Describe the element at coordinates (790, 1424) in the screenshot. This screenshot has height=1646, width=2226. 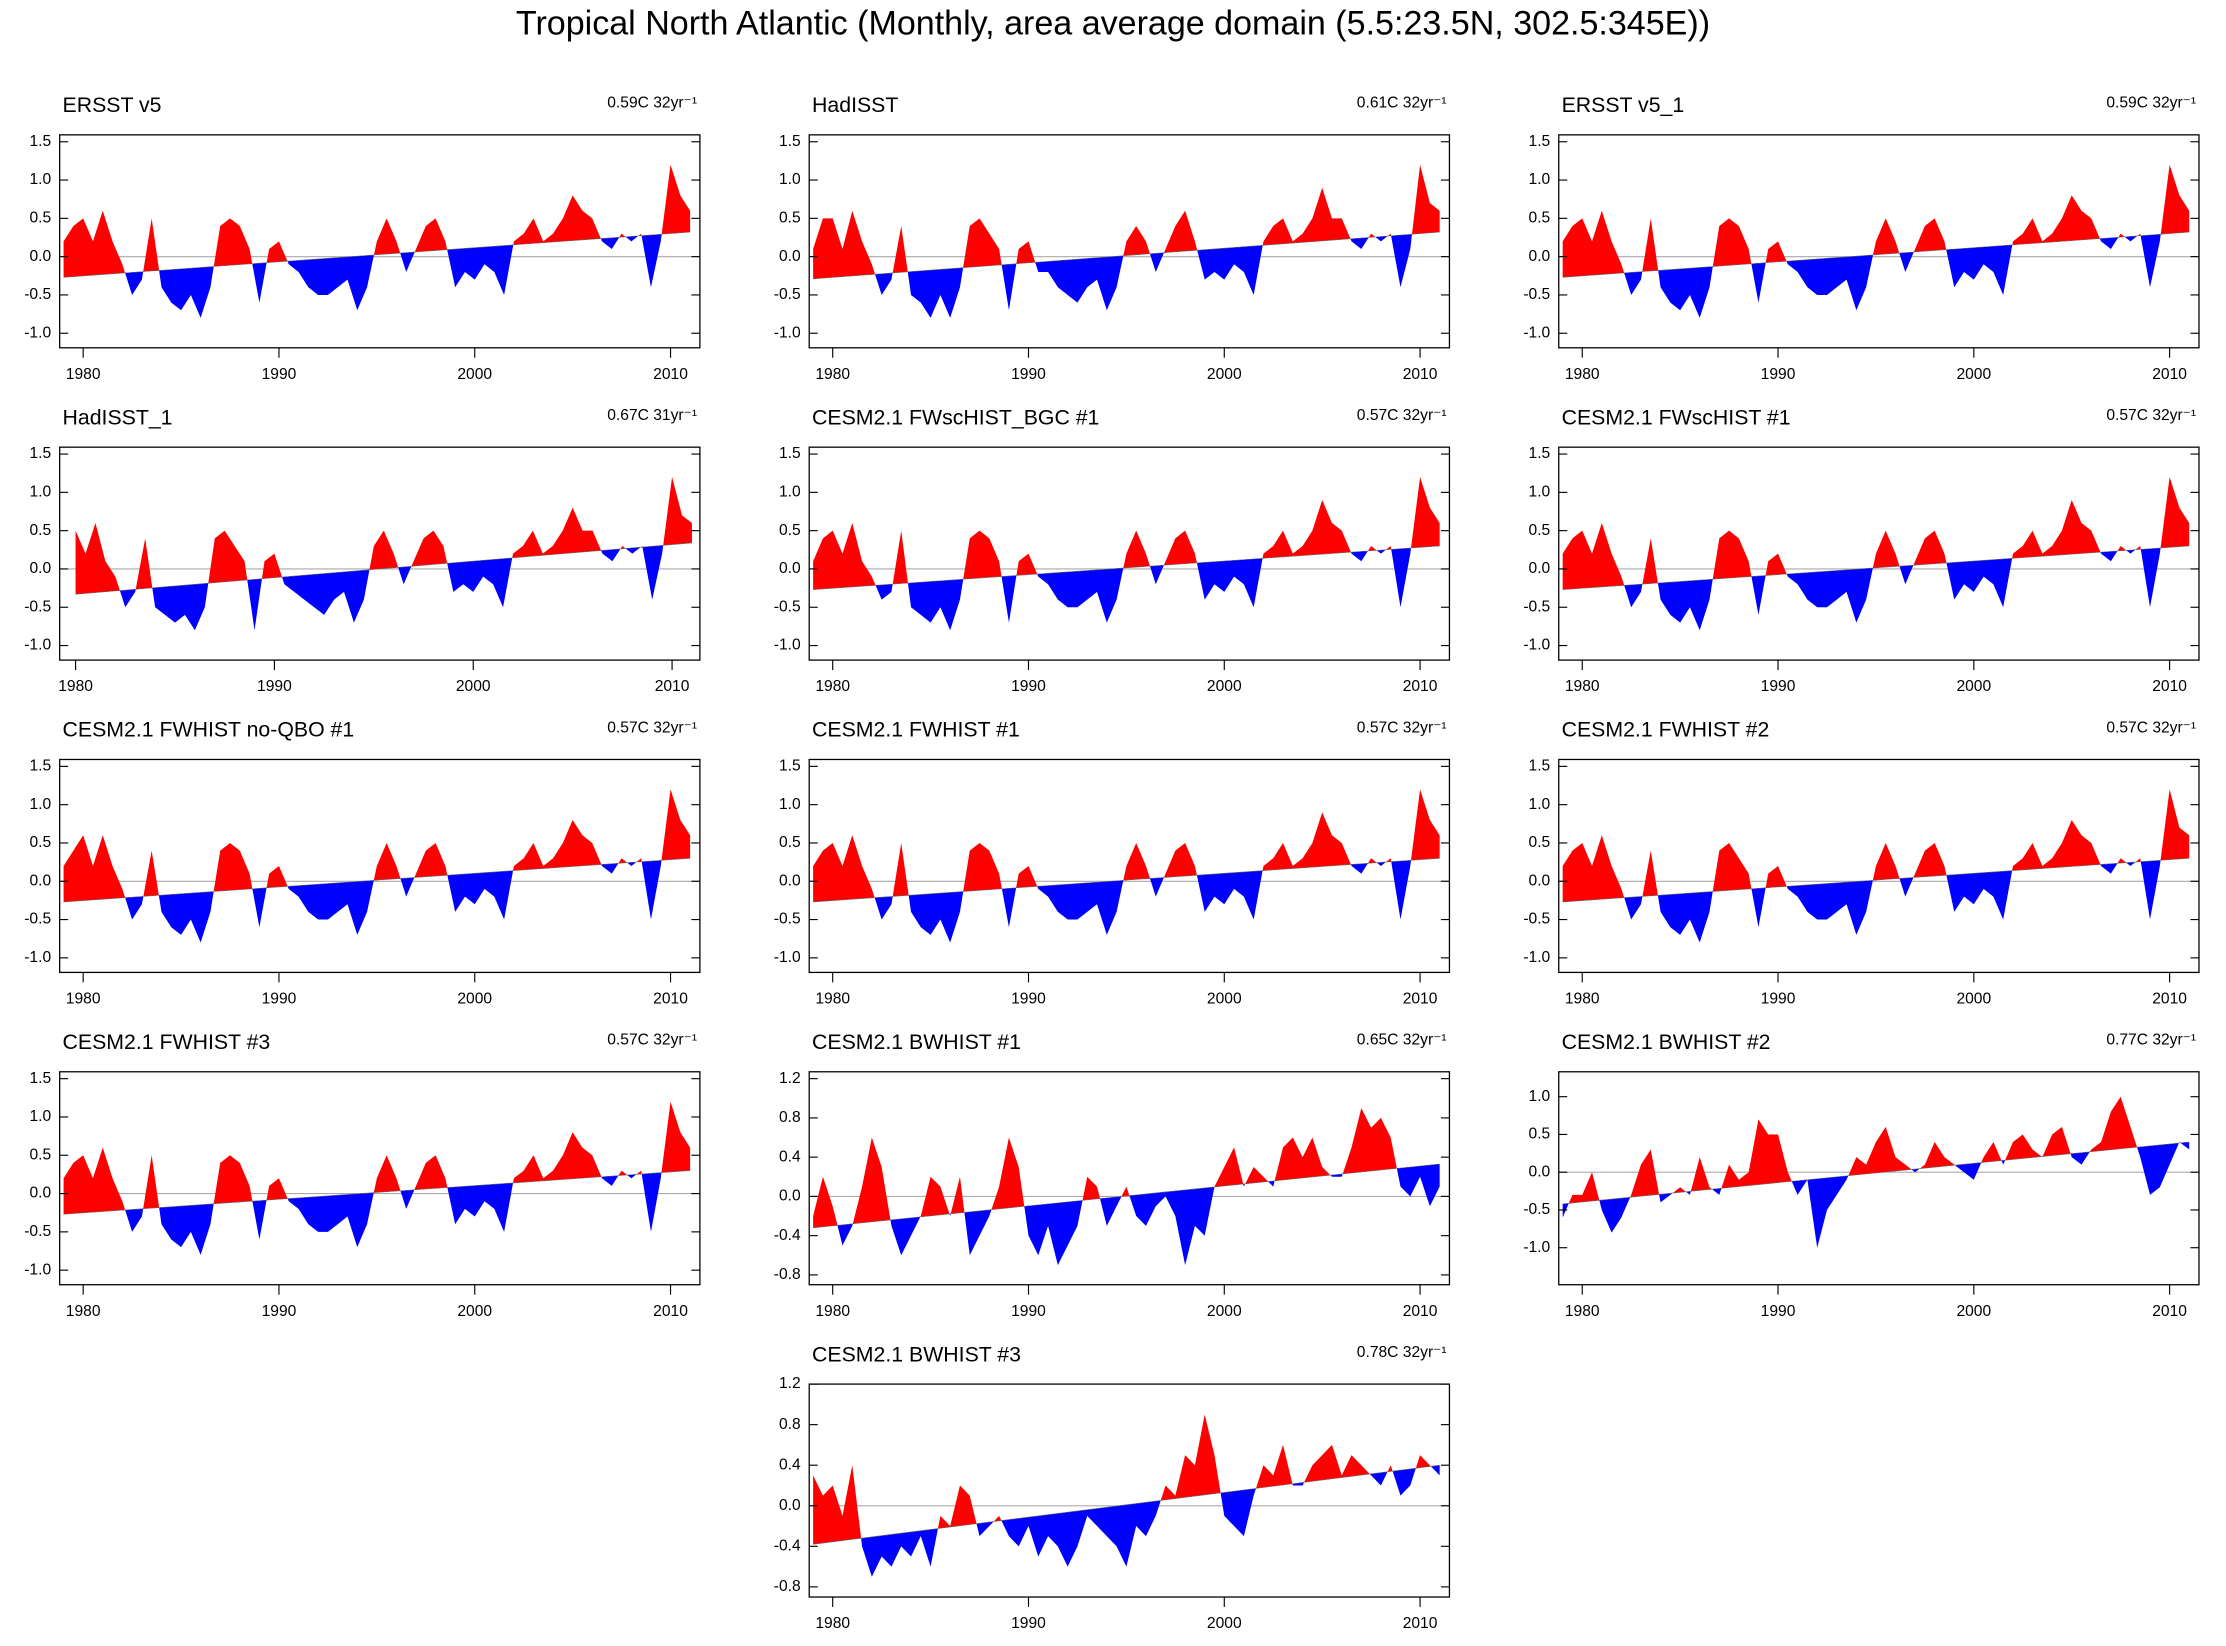
I see `y-tick-label: 0.8` at that location.